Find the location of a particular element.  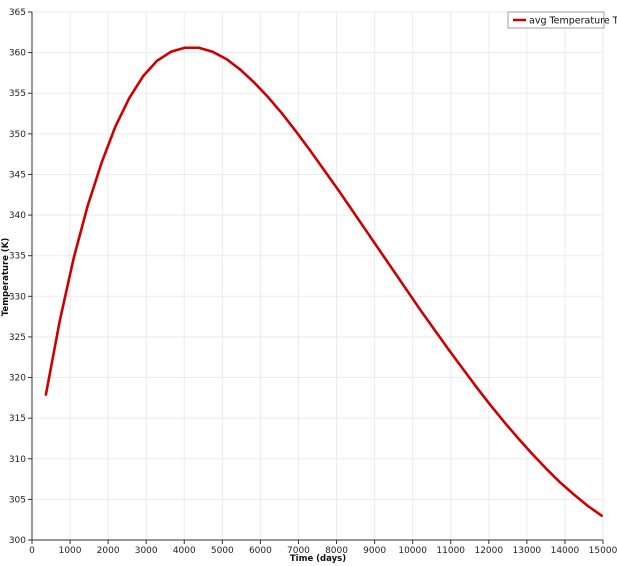

y-tick-label: 300 is located at coordinates (17, 541).